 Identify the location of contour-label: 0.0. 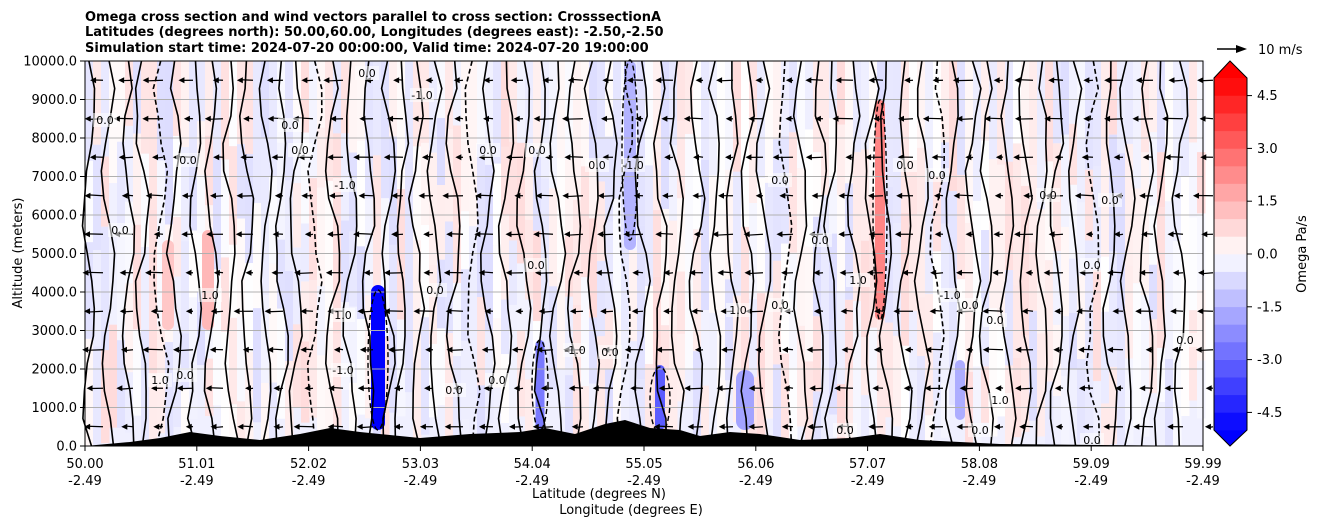
(1048, 195).